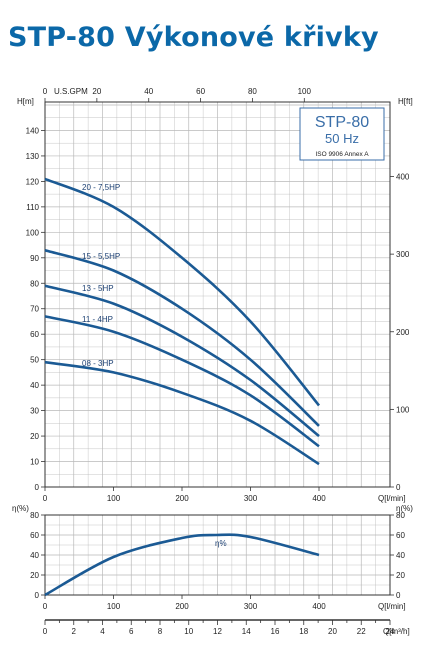 This screenshot has width=443, height=655. I want to click on head-curve-label: 08 - 3HP, so click(98, 363).